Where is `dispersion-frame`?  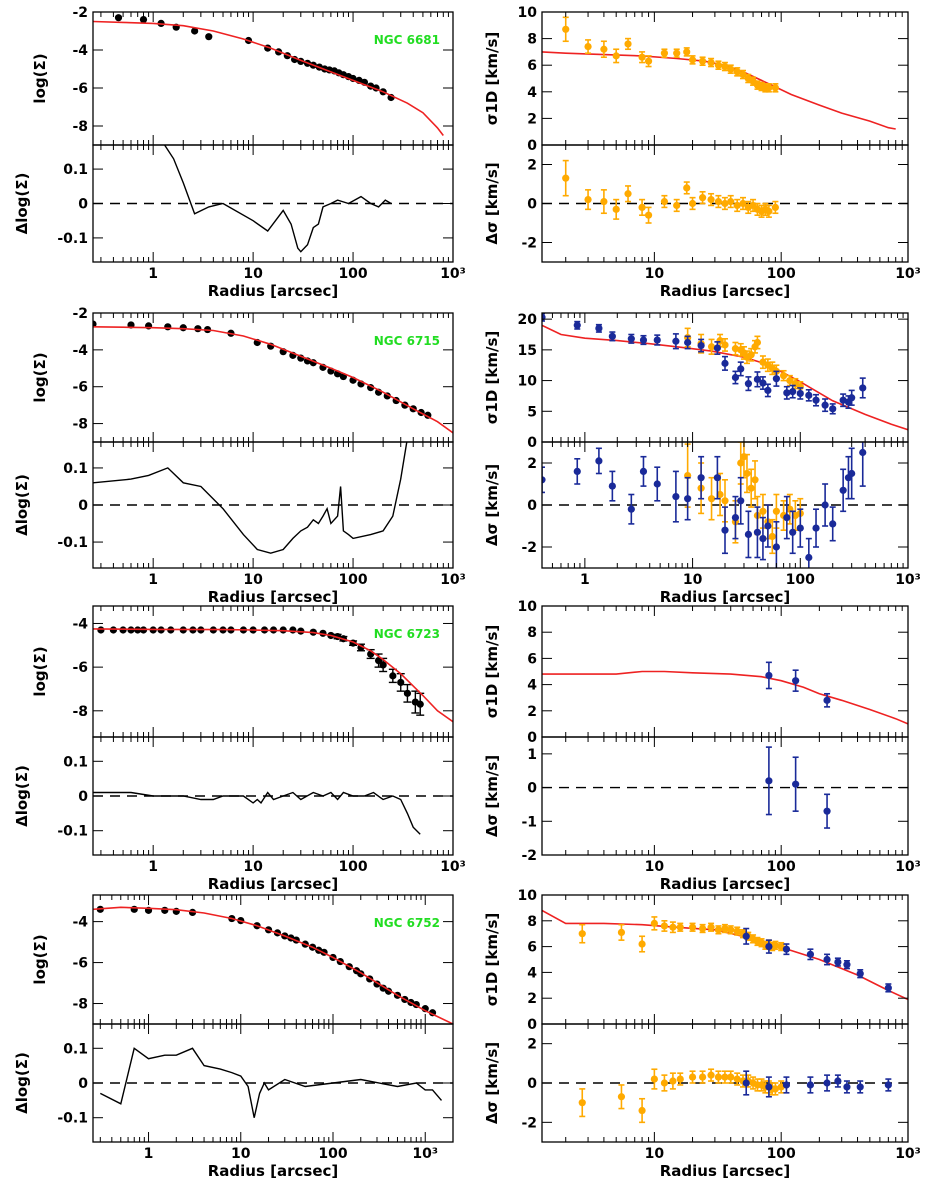 dispersion-frame is located at coordinates (725, 959).